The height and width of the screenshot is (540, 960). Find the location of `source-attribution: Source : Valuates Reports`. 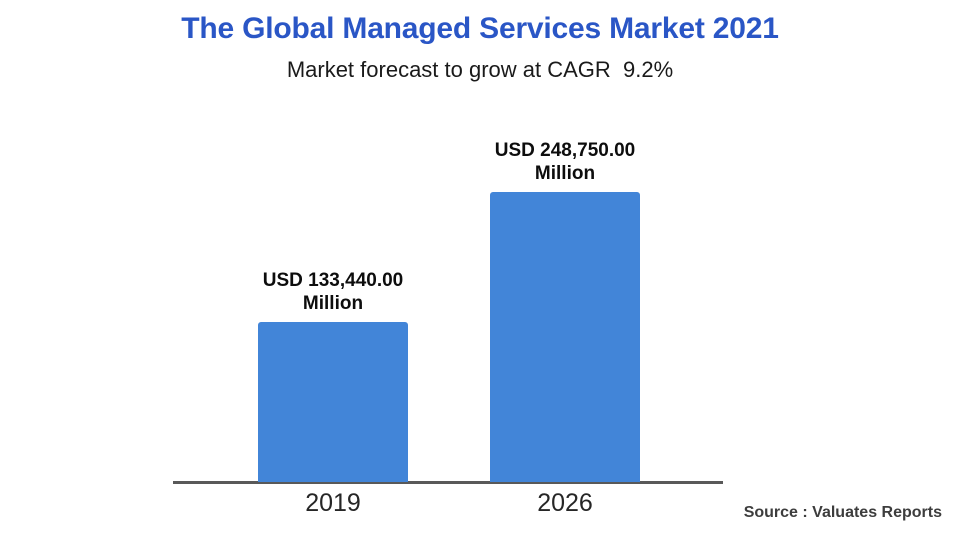

source-attribution: Source : Valuates Reports is located at coordinates (842, 512).